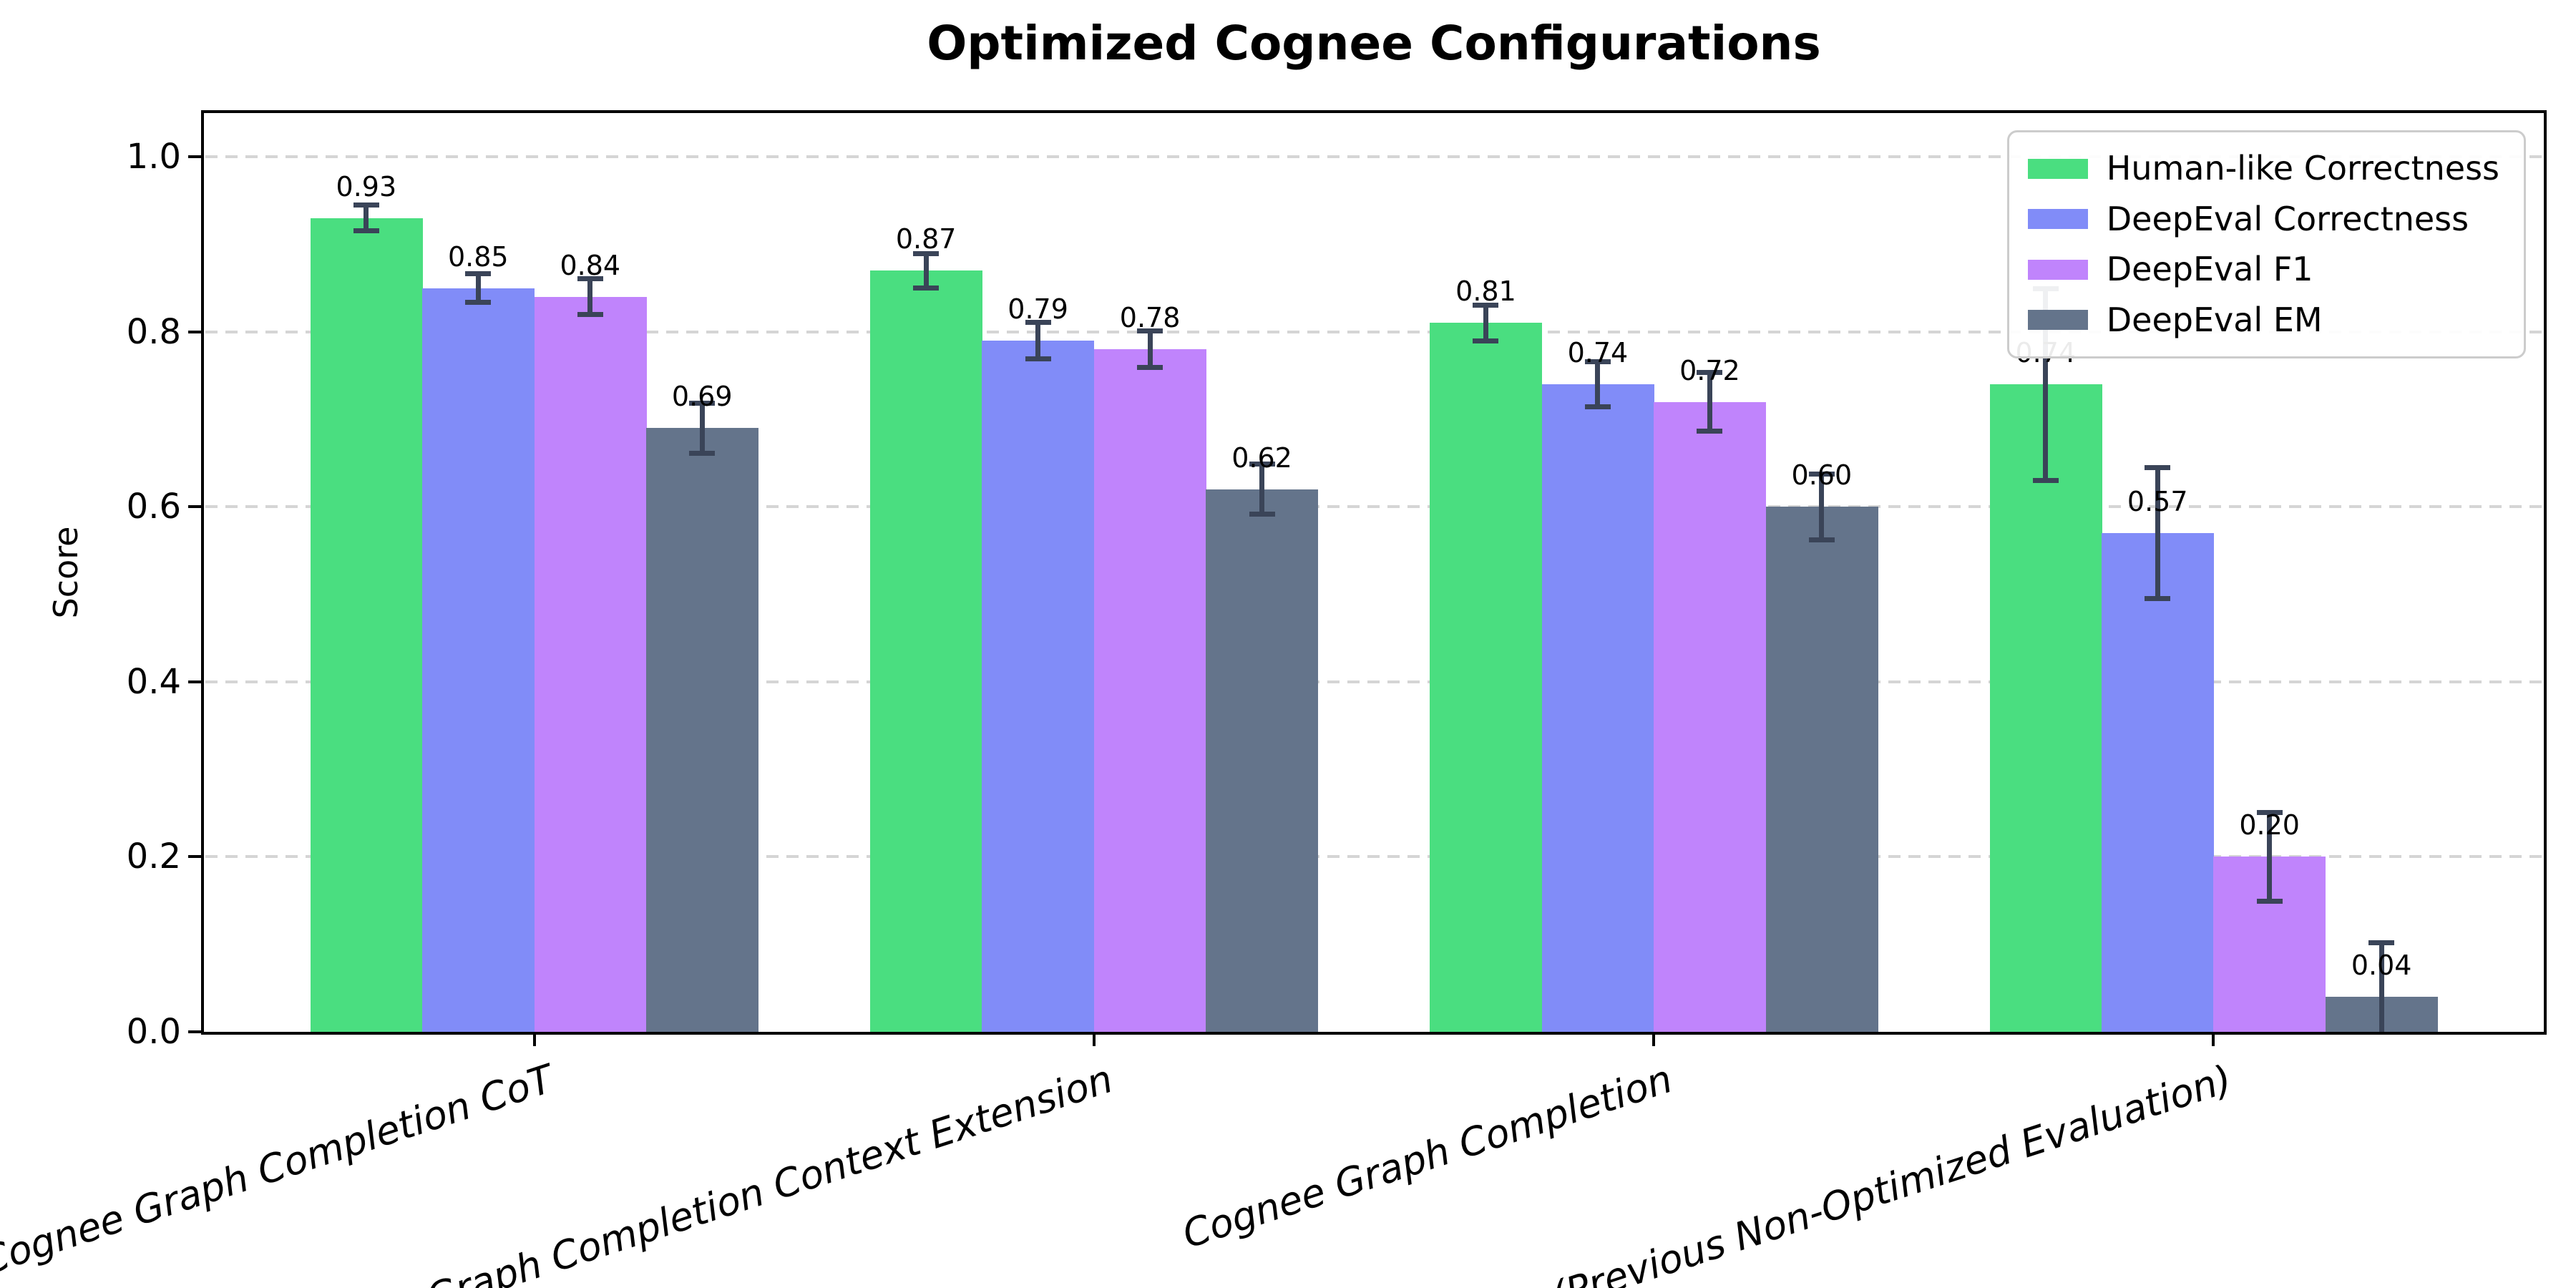  I want to click on legend-item: DeepEval Correctness, so click(2263, 219).